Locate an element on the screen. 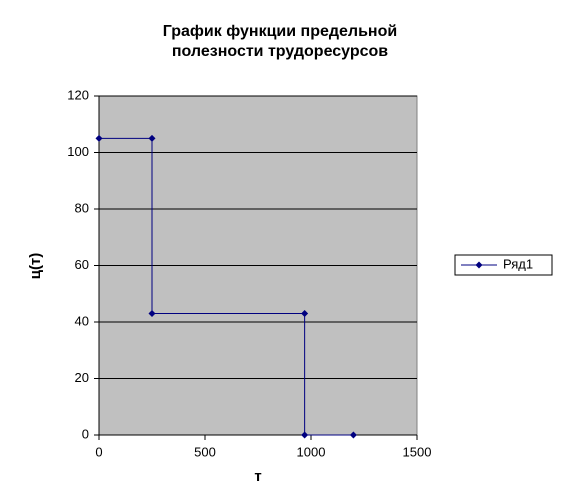 The image size is (564, 504). legend-box is located at coordinates (503, 265).